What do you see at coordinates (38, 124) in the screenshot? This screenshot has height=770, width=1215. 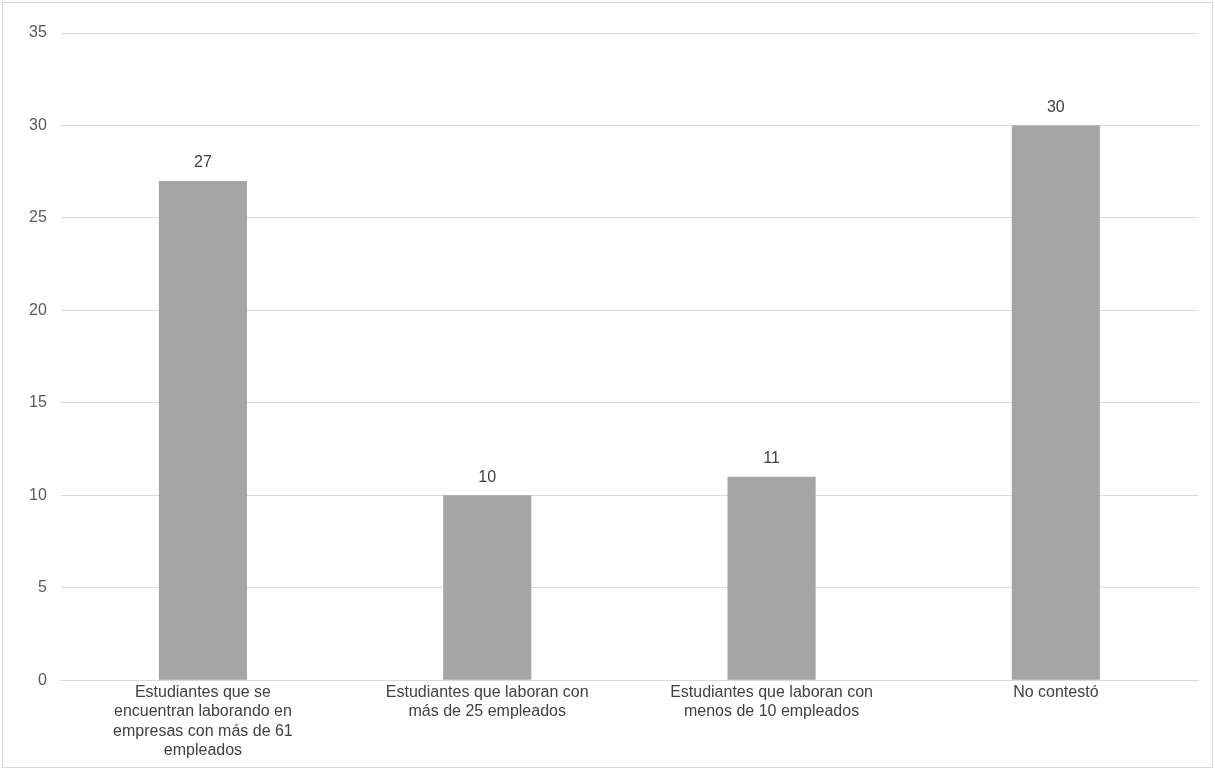 I see `y-tick-label: 30` at bounding box center [38, 124].